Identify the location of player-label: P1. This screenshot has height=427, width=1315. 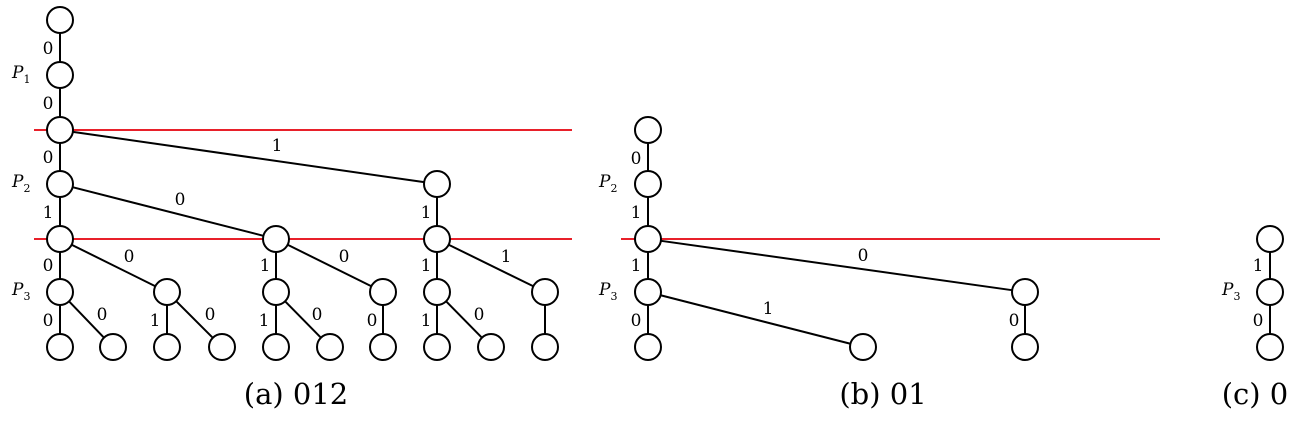
(20, 74).